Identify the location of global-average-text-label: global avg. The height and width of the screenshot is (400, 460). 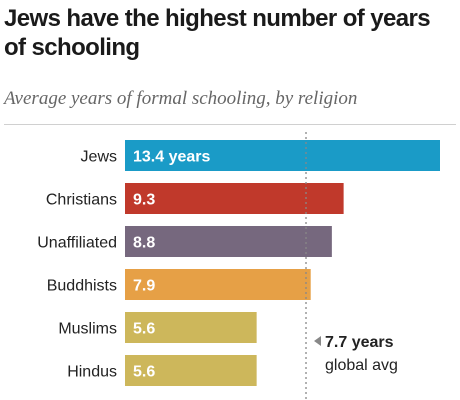
(361, 365).